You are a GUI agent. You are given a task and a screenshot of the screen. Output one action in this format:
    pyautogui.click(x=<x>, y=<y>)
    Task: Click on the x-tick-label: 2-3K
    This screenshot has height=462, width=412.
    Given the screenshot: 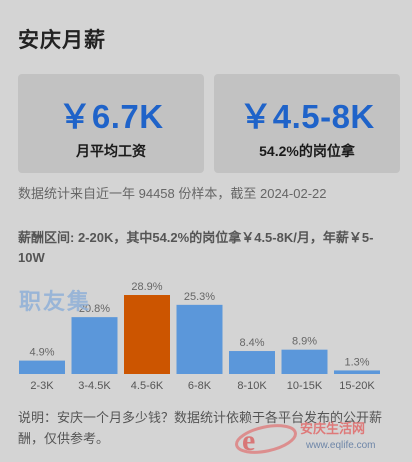 What is the action you would take?
    pyautogui.click(x=42, y=386)
    